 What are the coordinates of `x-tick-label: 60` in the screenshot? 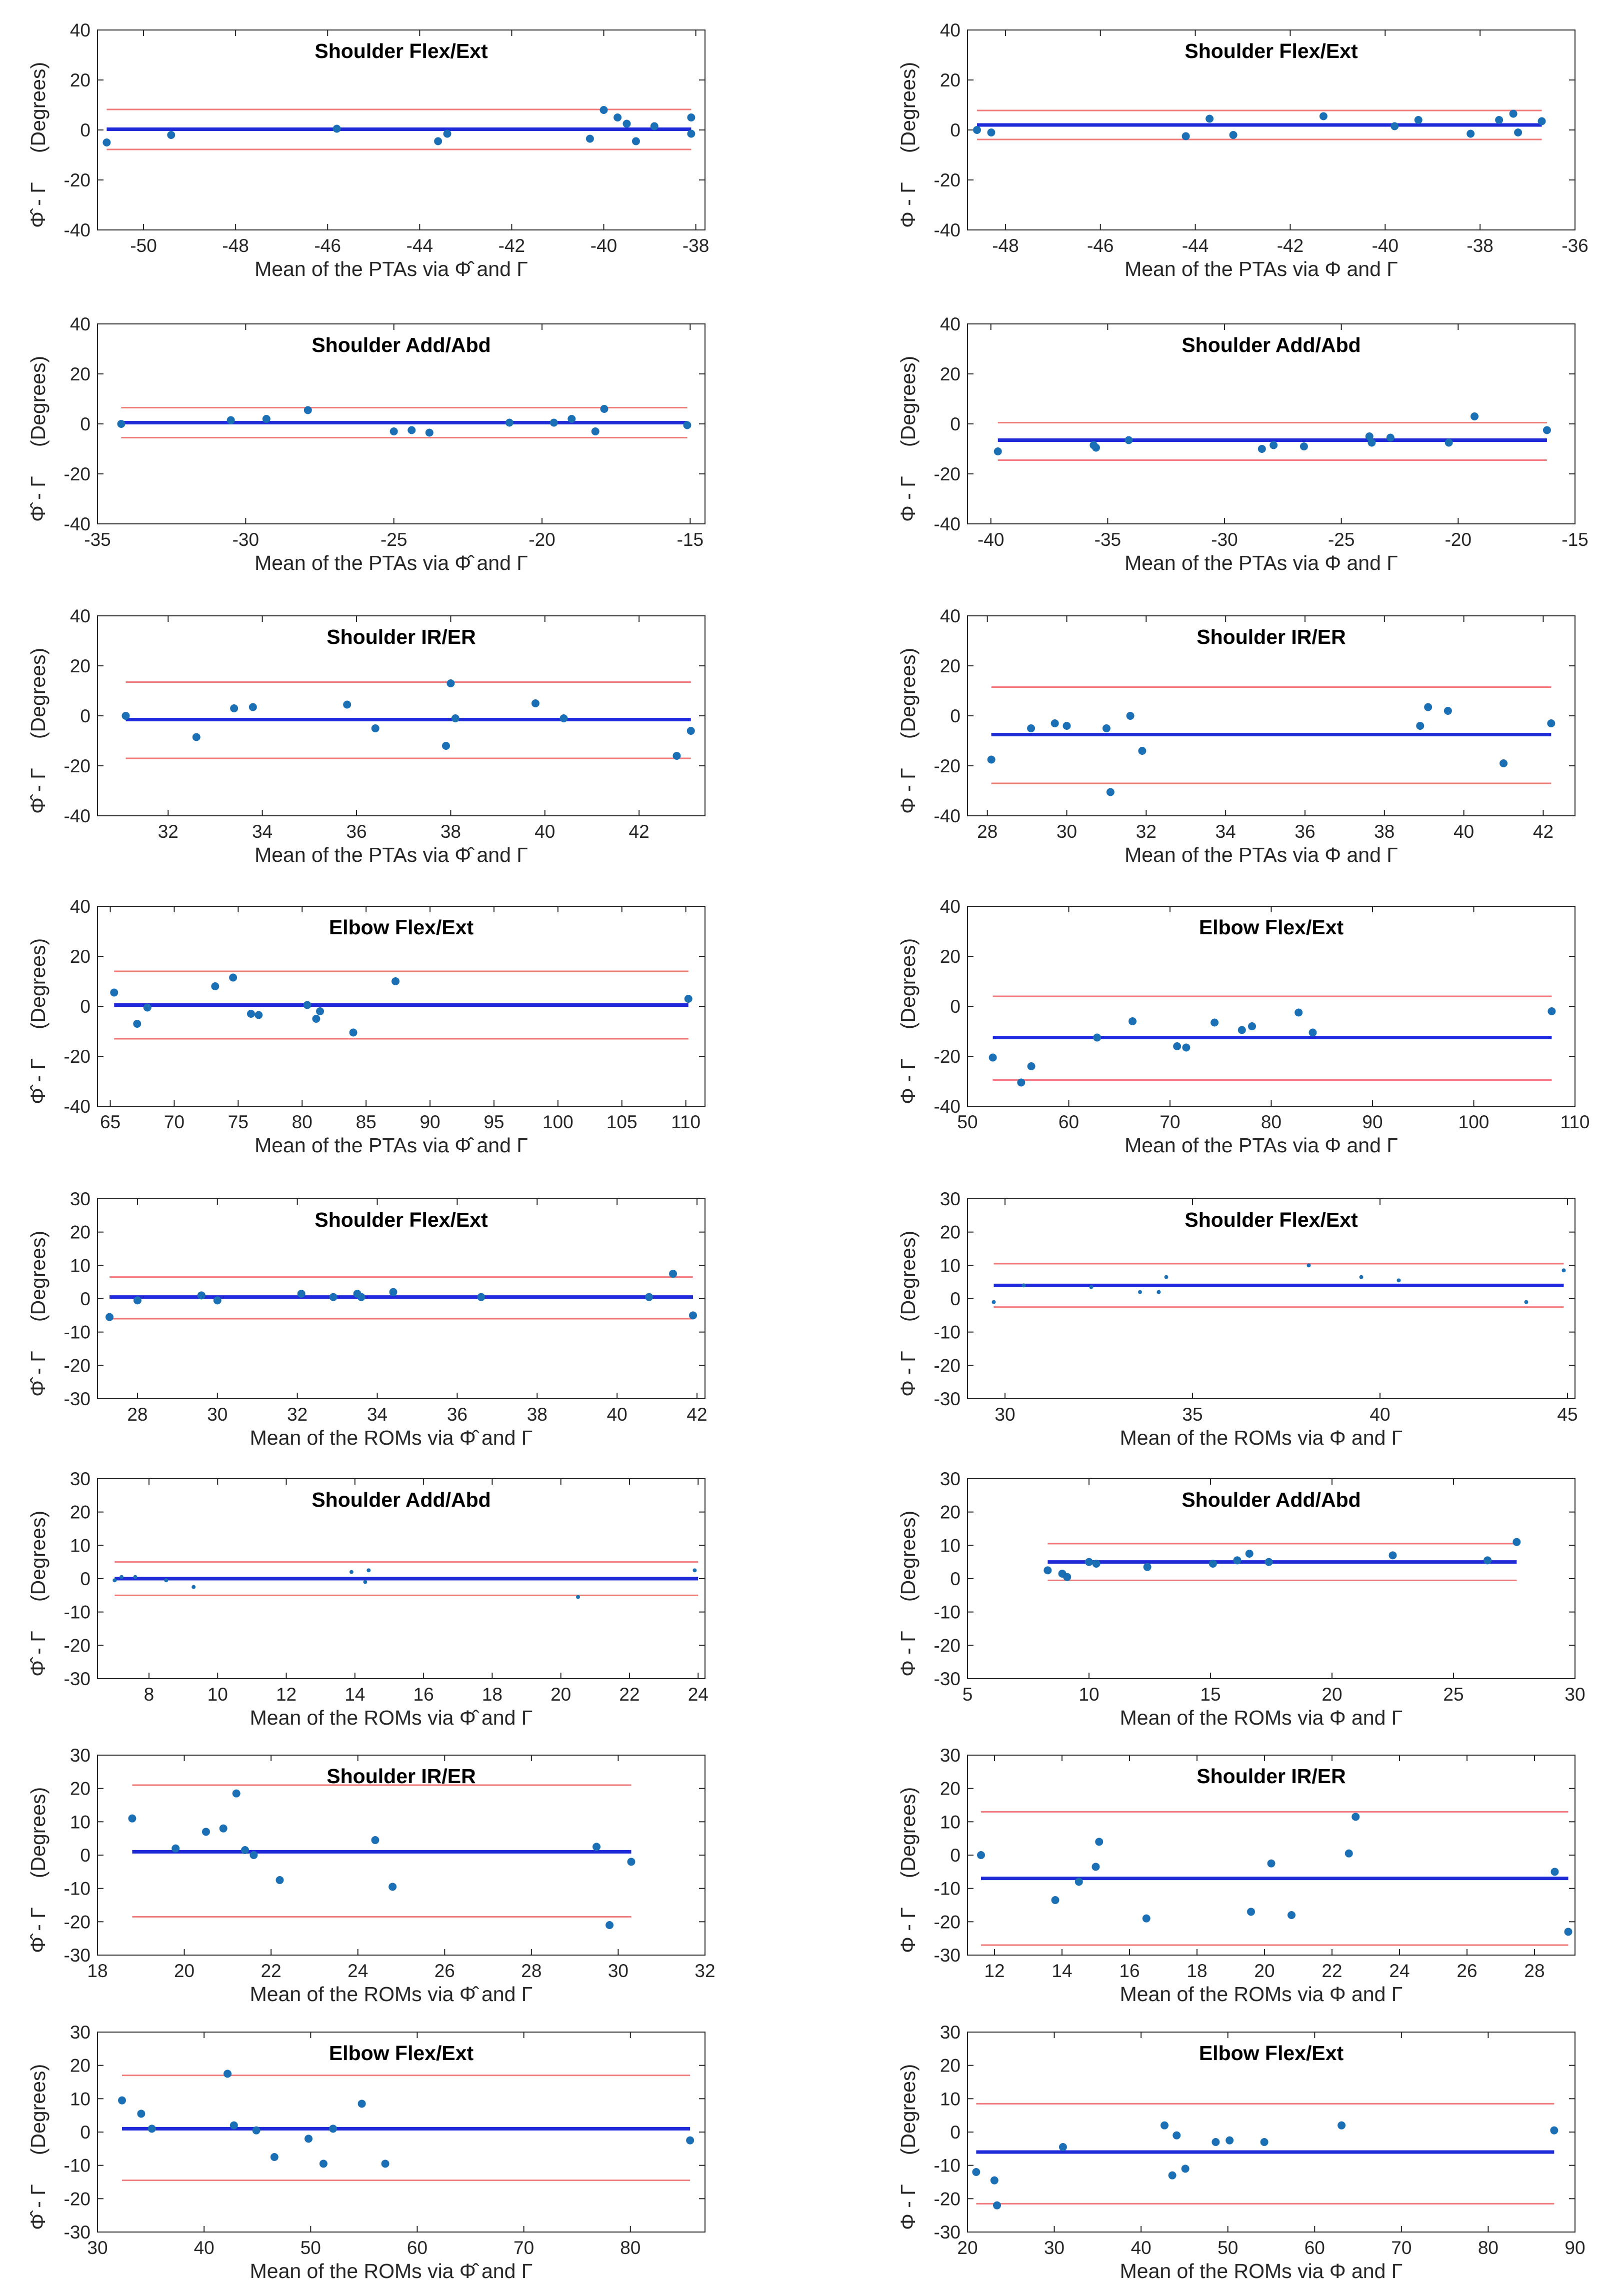 It's located at (417, 2248).